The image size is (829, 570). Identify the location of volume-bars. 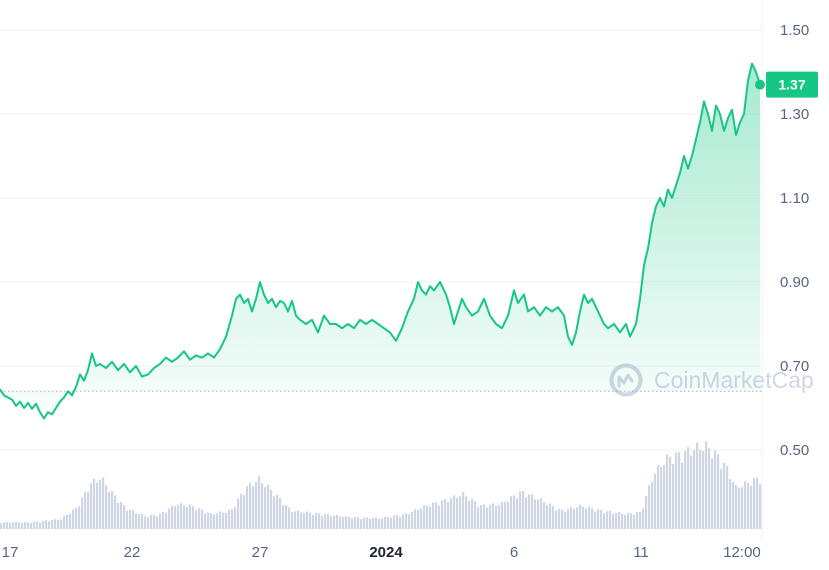
(381, 485).